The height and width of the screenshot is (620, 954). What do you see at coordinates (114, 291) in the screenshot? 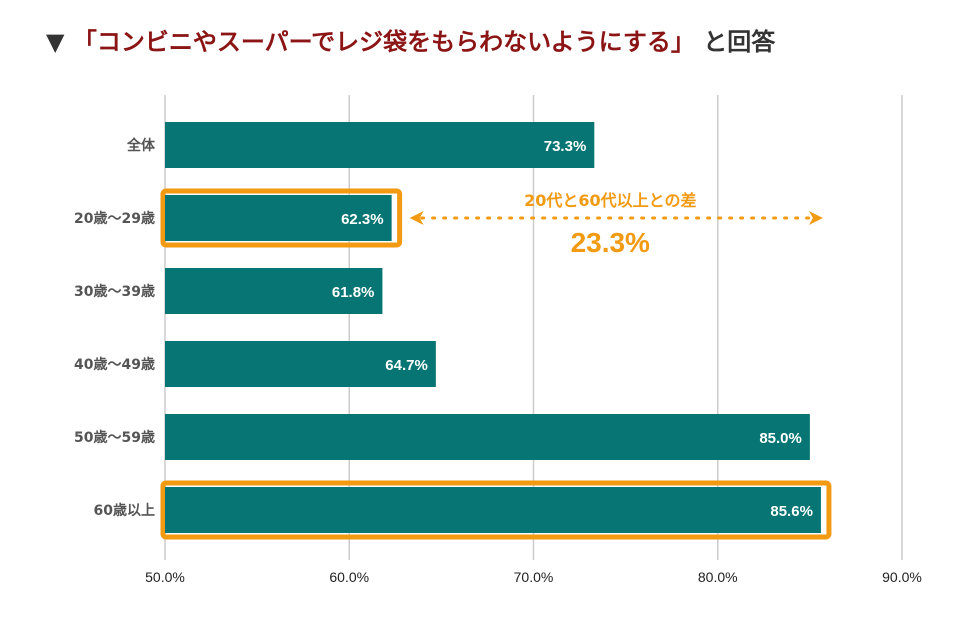
I see `category-label: 30歳〜39歳` at bounding box center [114, 291].